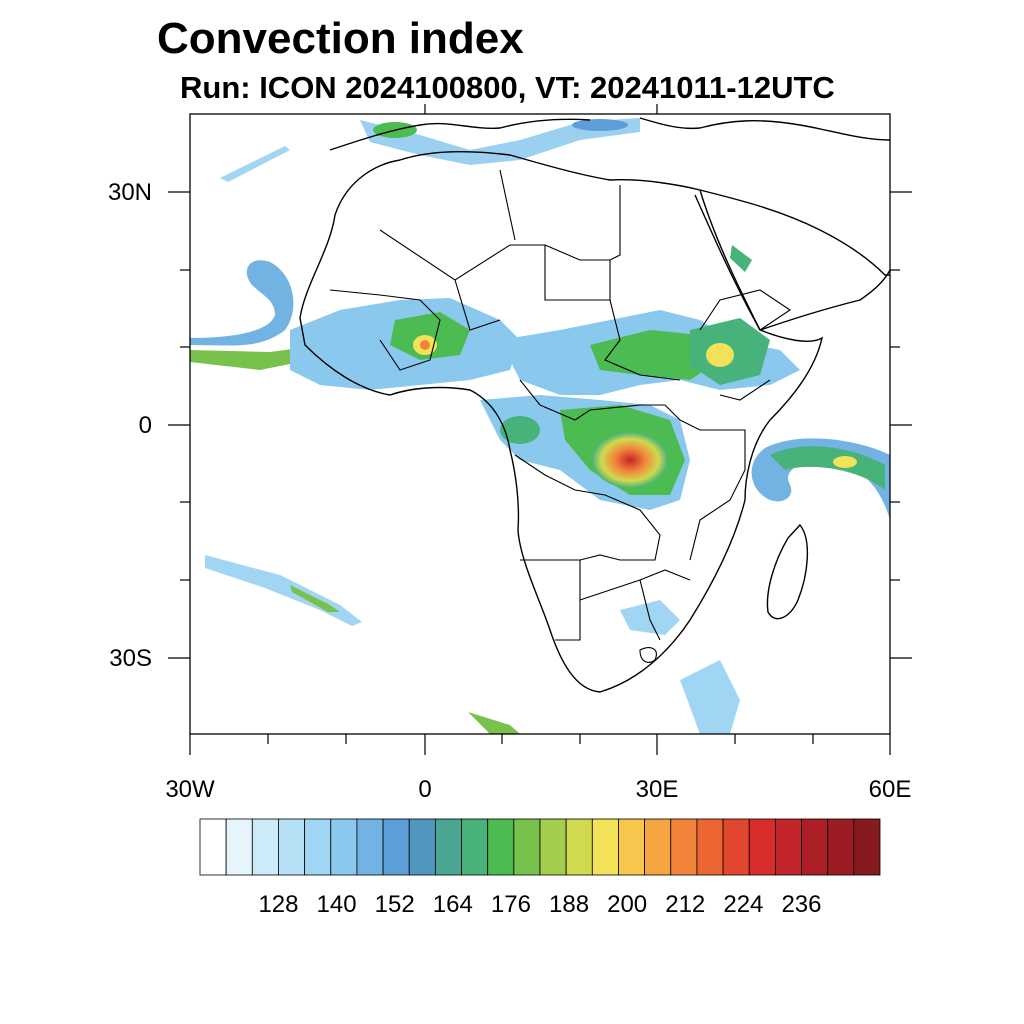 The height and width of the screenshot is (1024, 1024). Describe the element at coordinates (794, 260) in the screenshot. I see `arabia-coastline` at that location.